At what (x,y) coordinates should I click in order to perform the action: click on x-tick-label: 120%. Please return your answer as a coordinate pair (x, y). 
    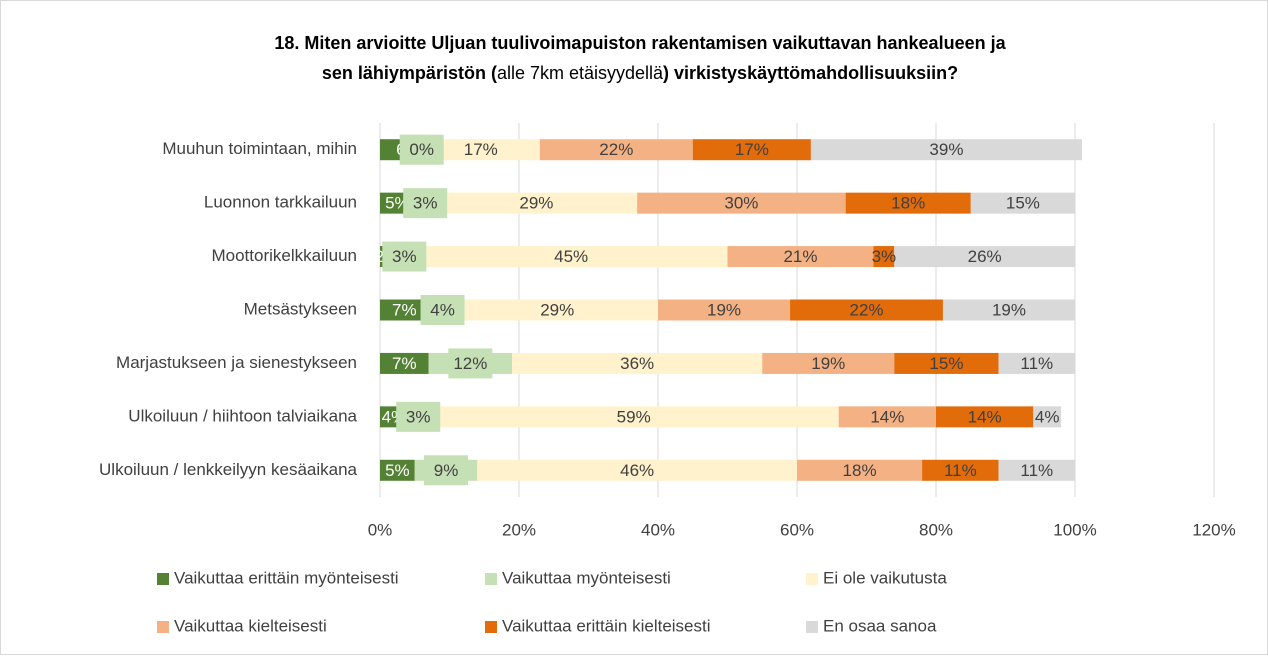
    Looking at the image, I should click on (1213, 529).